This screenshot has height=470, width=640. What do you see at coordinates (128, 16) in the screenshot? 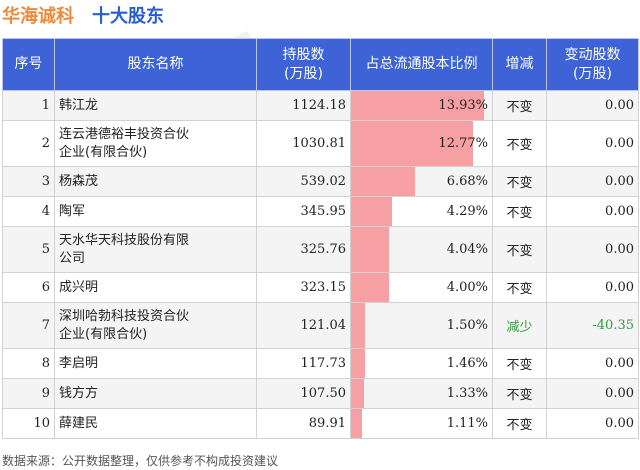
I see `section-title: 十大股东` at bounding box center [128, 16].